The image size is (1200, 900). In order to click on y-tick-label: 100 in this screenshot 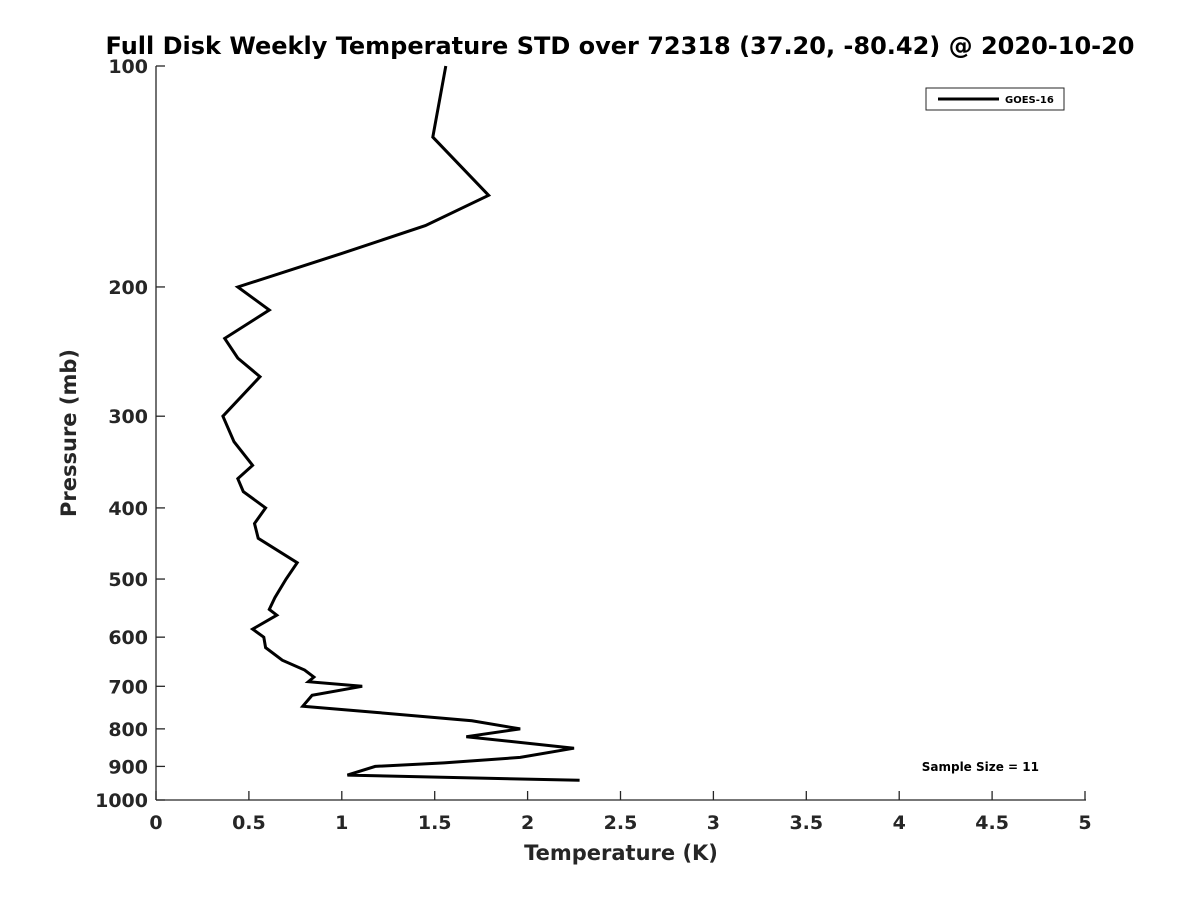, I will do `click(128, 67)`.